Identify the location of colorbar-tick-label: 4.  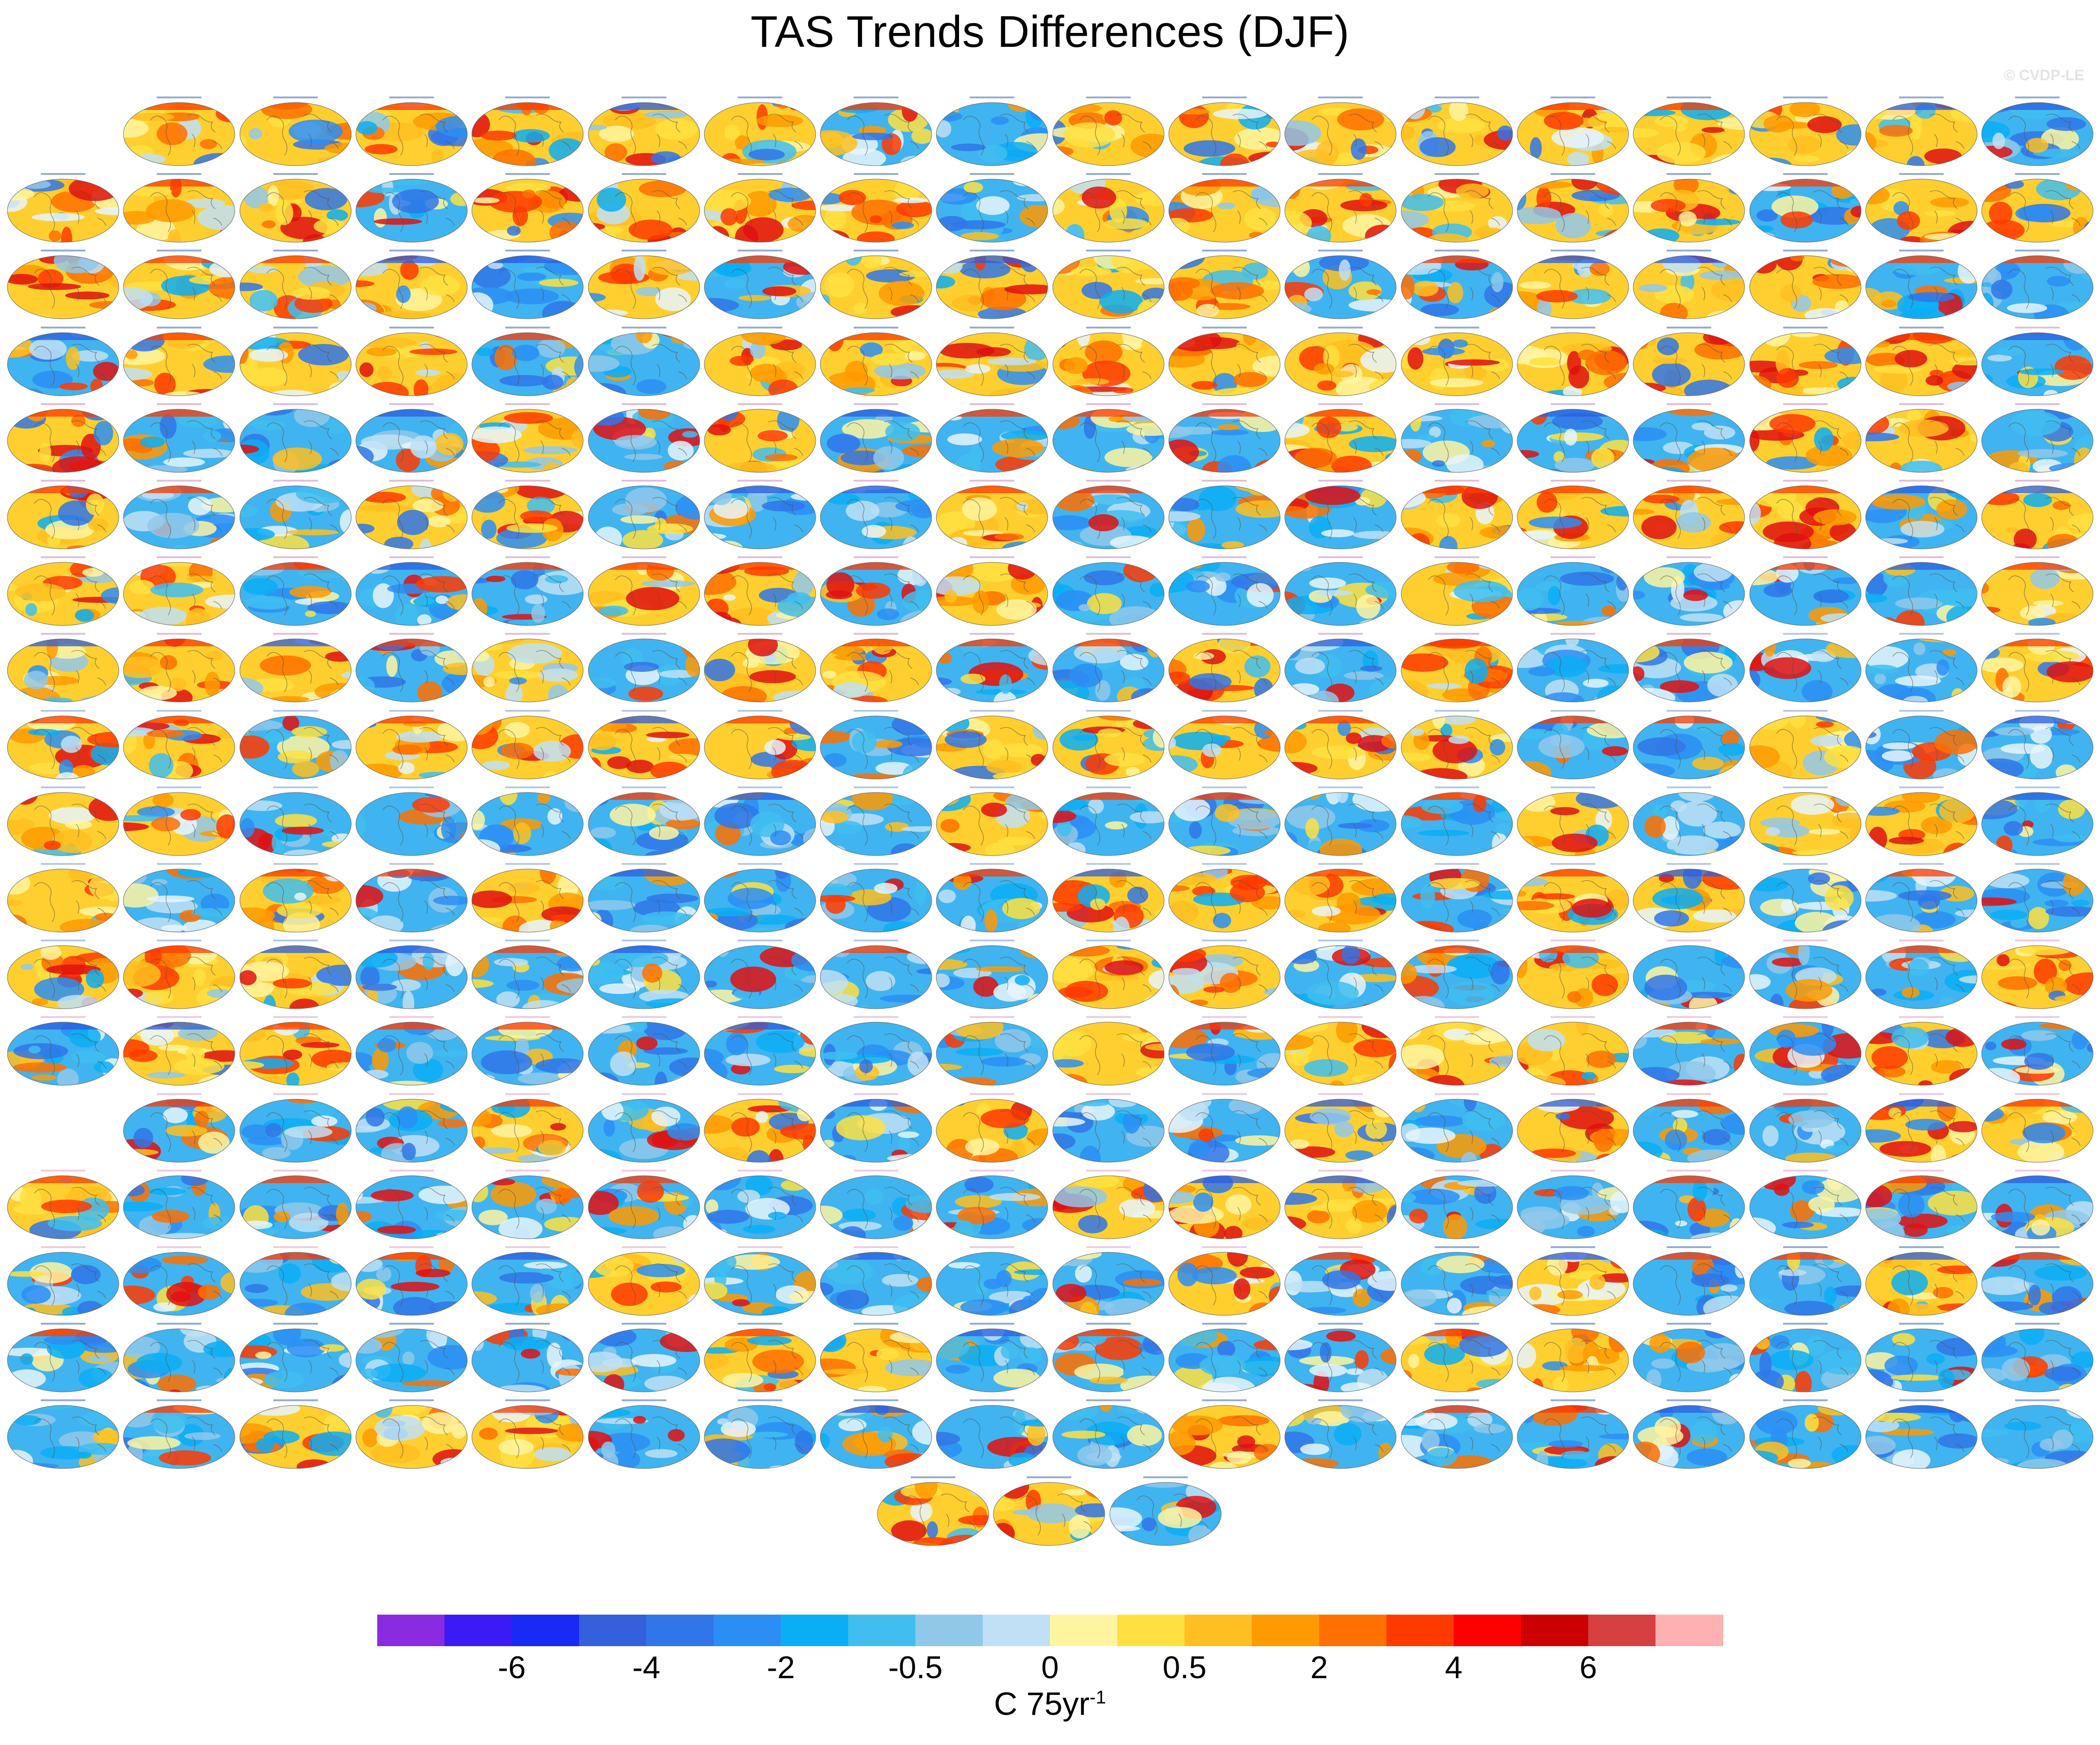
(1454, 1667).